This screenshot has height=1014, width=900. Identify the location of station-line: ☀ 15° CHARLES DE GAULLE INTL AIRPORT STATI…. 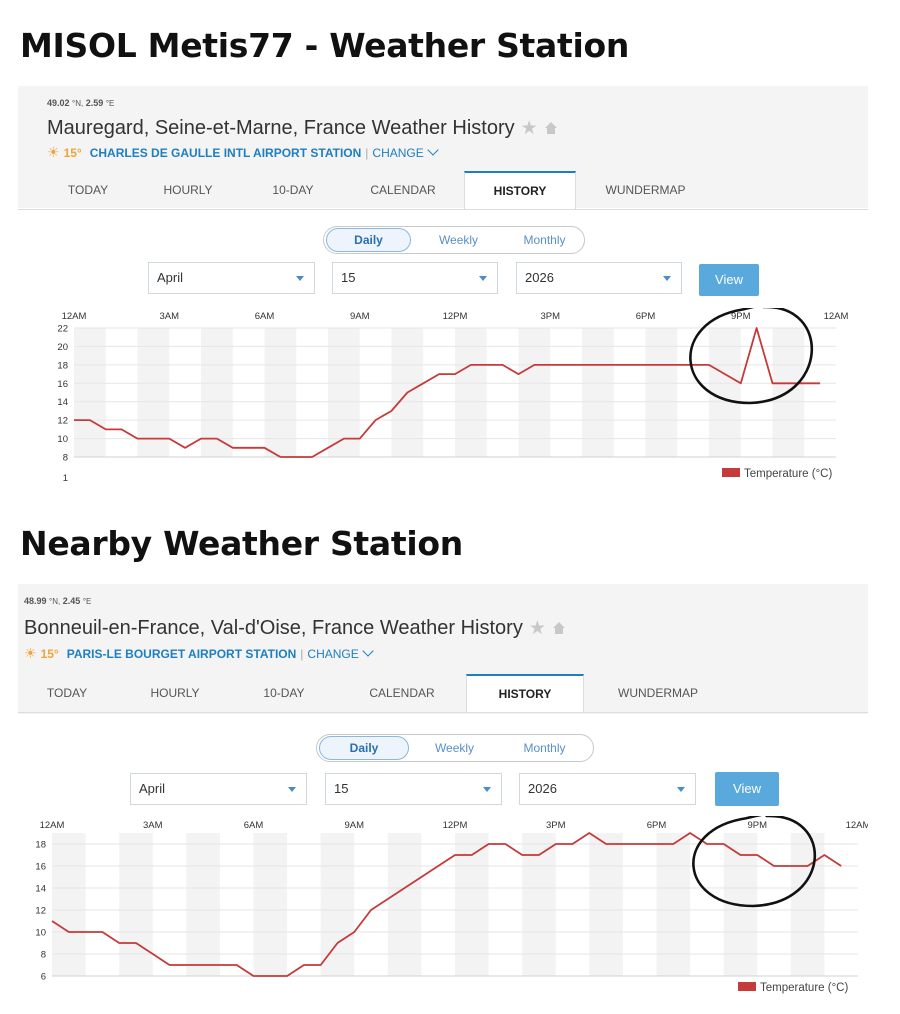
(243, 152).